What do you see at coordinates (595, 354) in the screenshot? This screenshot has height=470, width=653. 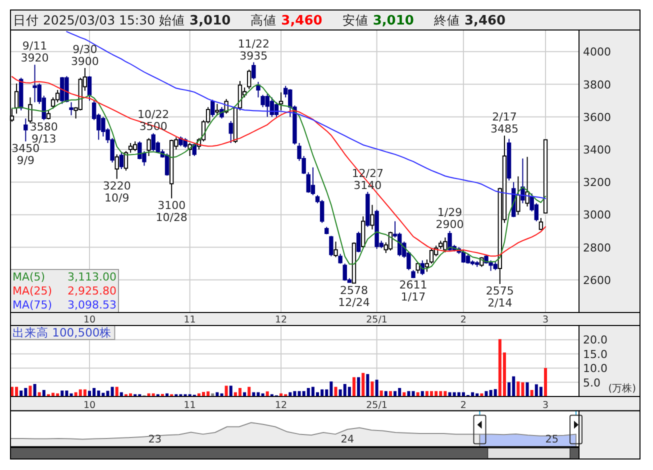 I see `y-tick-label: 15.0` at bounding box center [595, 354].